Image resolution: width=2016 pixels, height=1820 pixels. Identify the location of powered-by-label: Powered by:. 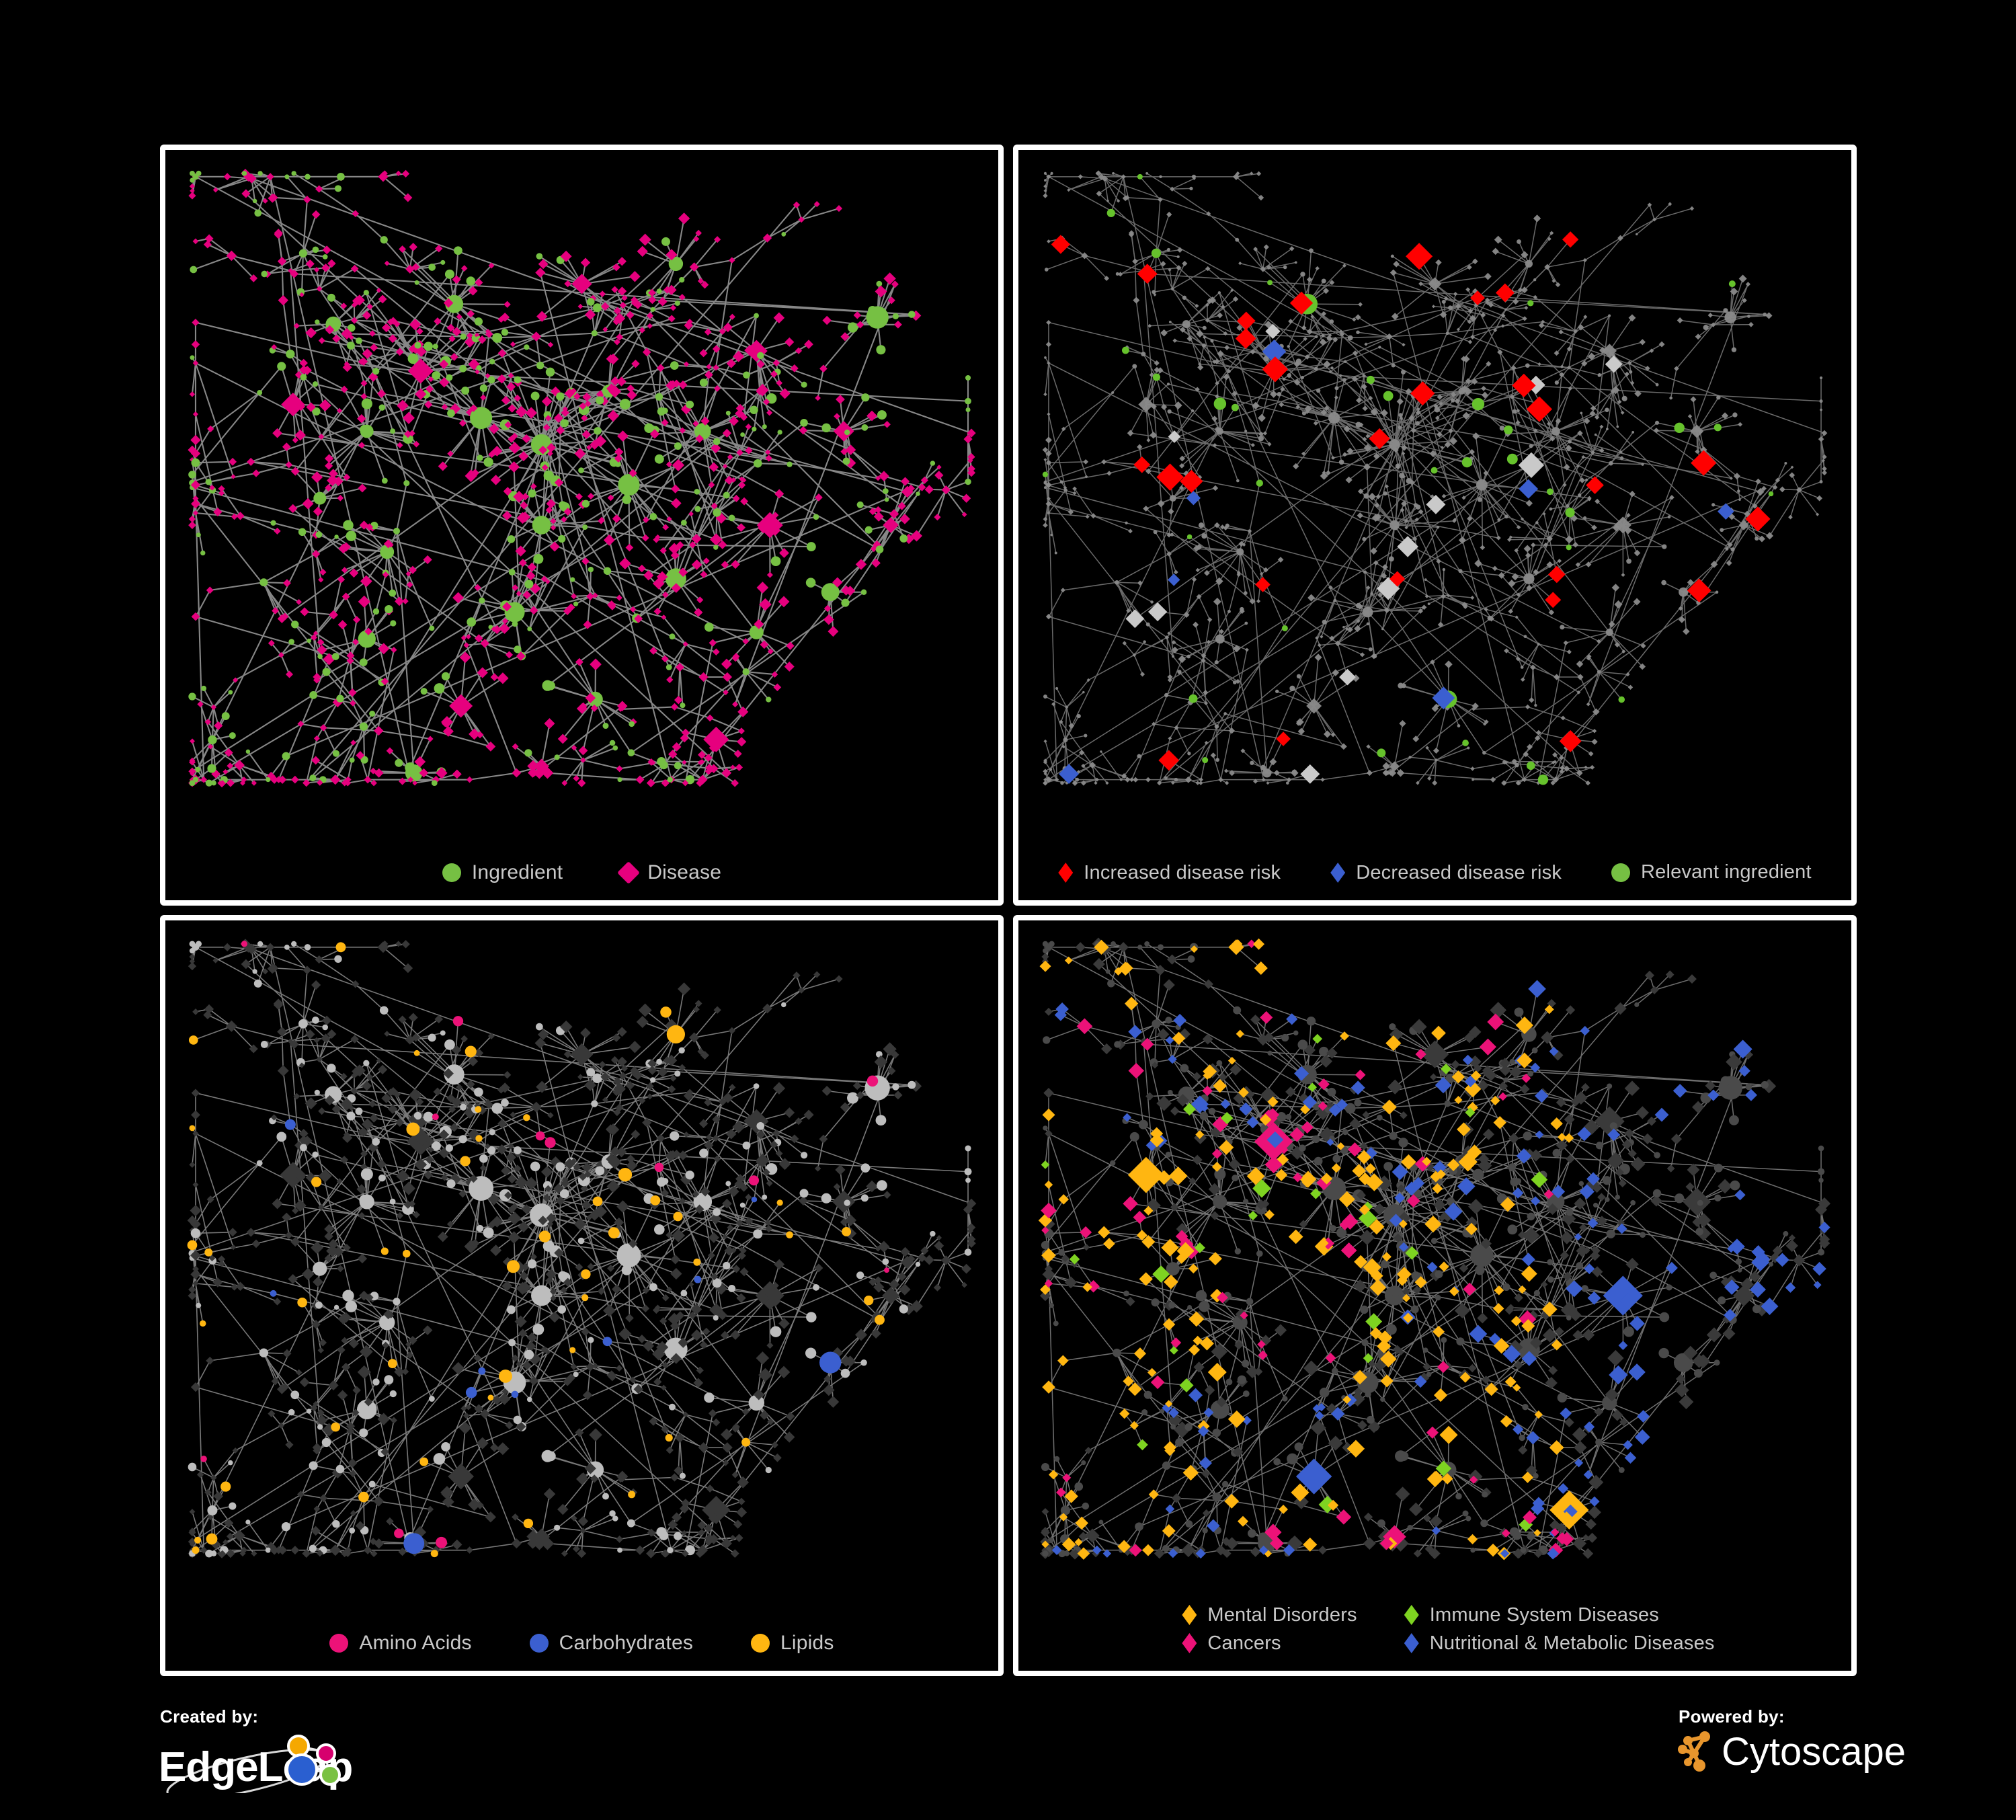
(1732, 1716).